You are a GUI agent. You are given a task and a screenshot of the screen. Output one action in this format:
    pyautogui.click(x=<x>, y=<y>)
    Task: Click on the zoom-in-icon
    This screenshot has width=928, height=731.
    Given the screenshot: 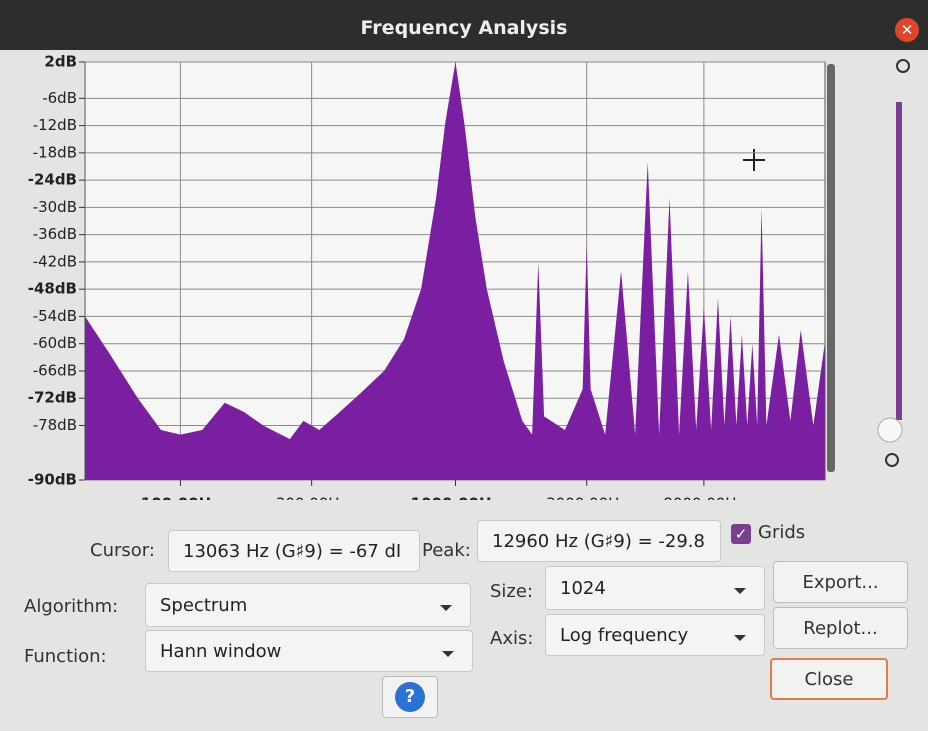 What is the action you would take?
    pyautogui.click(x=903, y=66)
    